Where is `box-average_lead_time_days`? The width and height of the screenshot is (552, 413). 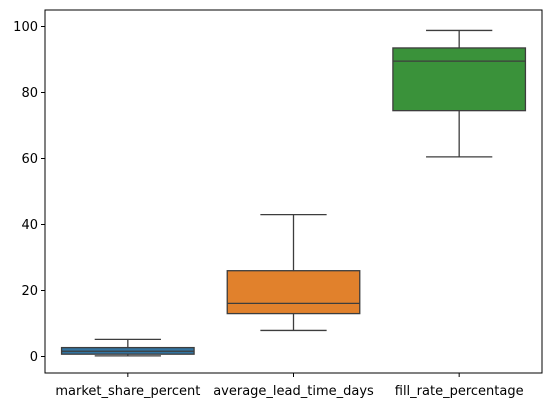
box-average_lead_time_days is located at coordinates (293, 272).